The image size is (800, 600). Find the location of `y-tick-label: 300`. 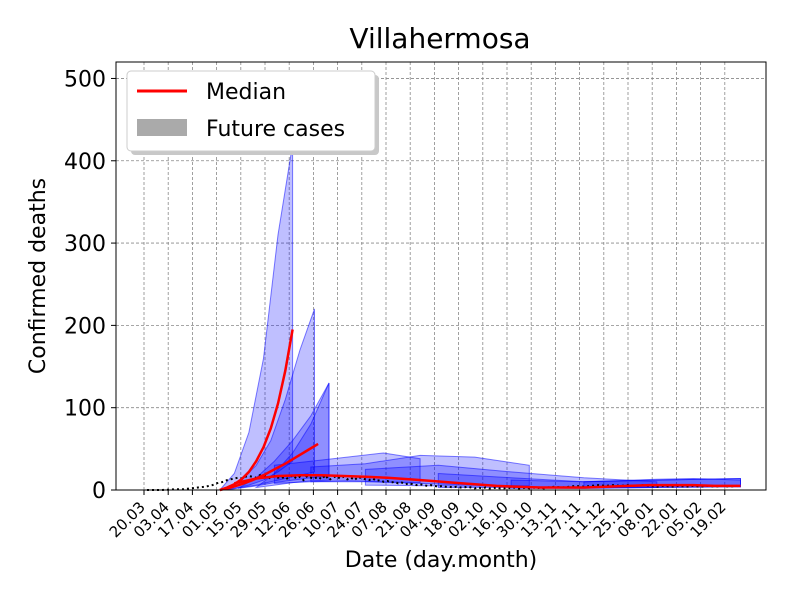

y-tick-label: 300 is located at coordinates (85, 244).